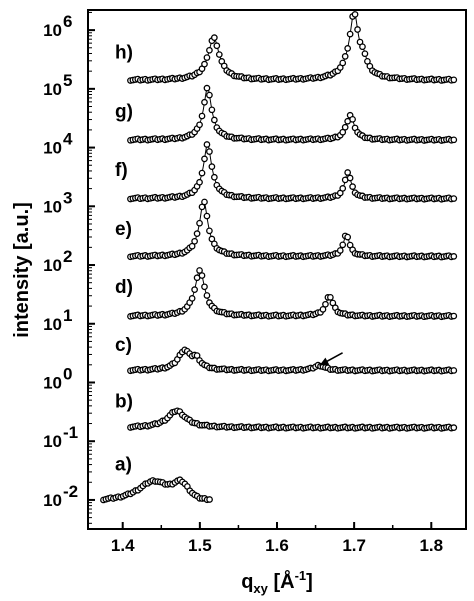  I want to click on x-axis-label-subscript: xy, so click(260, 588).